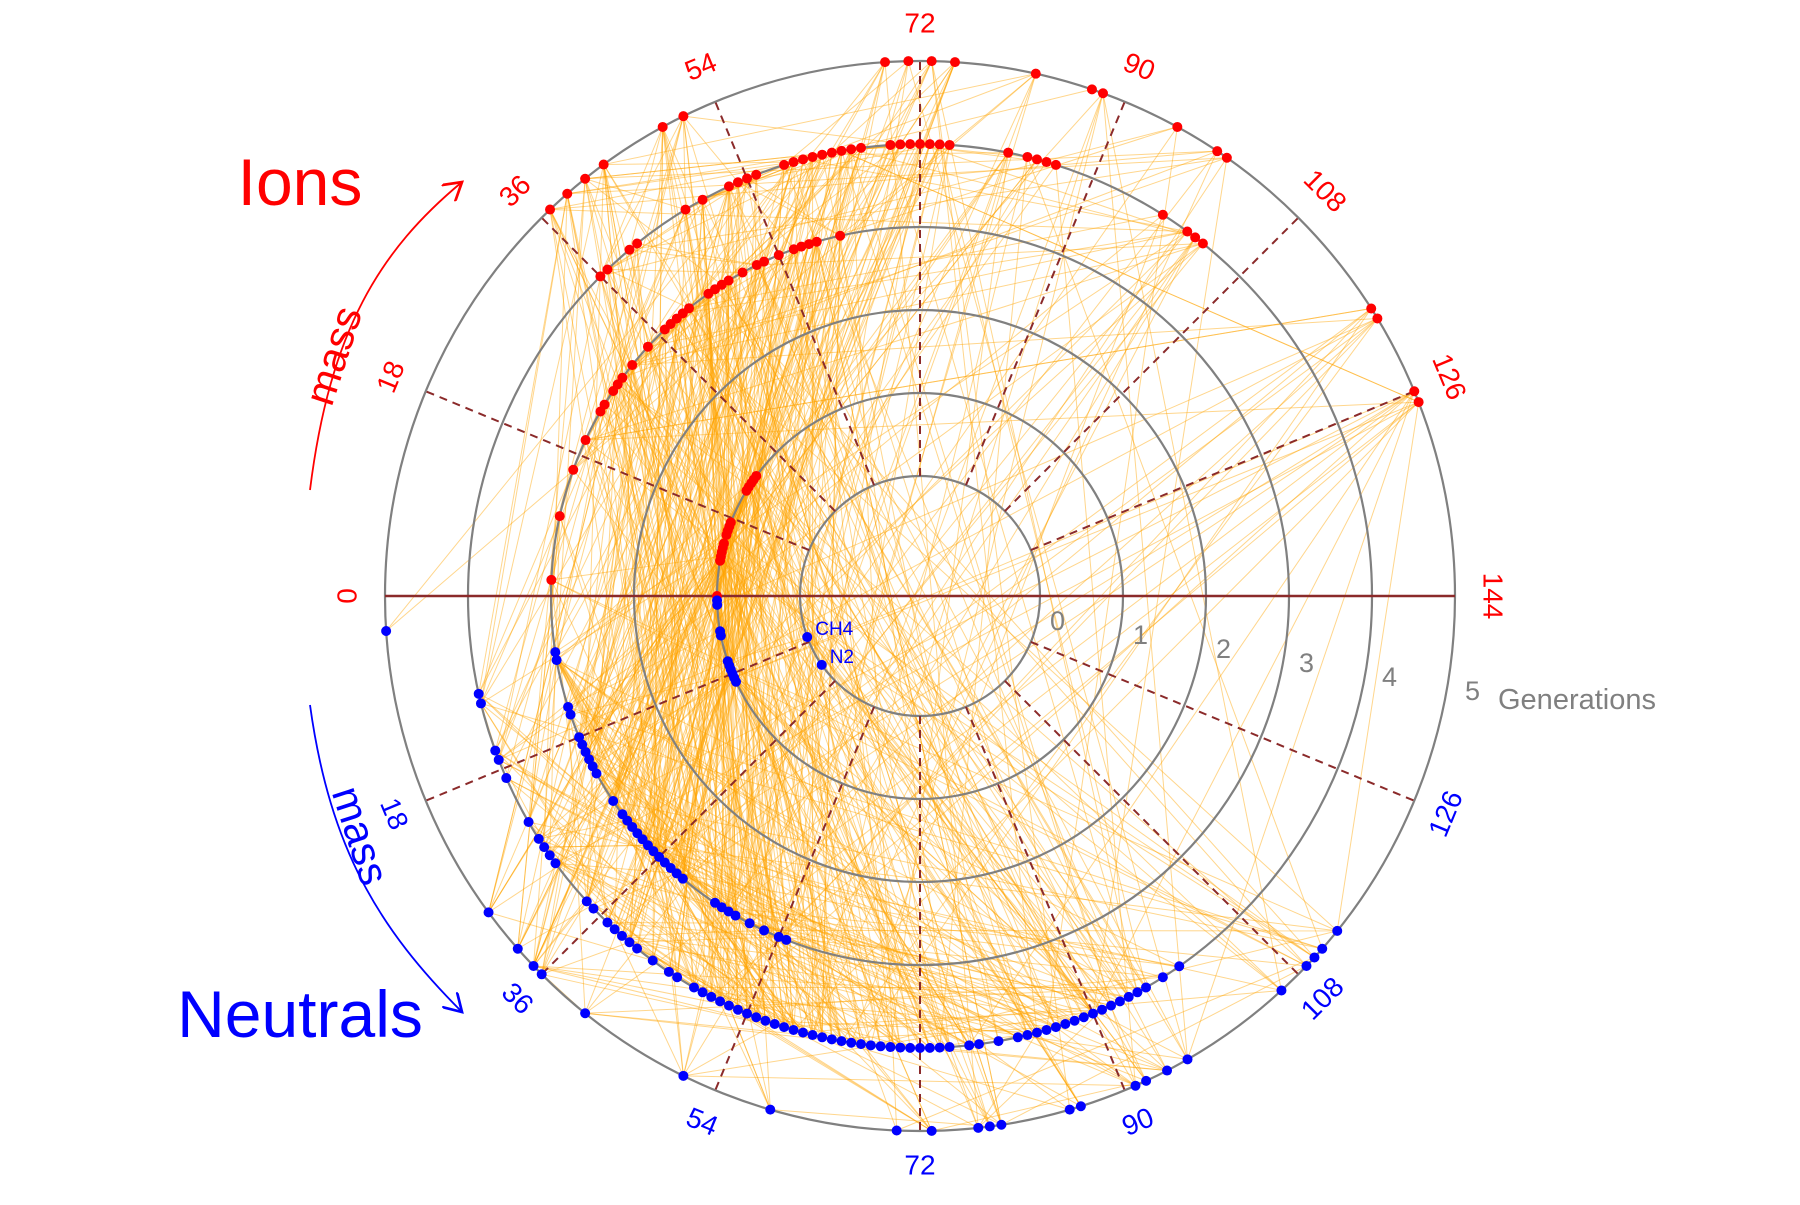 The image size is (1800, 1205). I want to click on neutral-mass-tick-label: 126, so click(1445, 813).